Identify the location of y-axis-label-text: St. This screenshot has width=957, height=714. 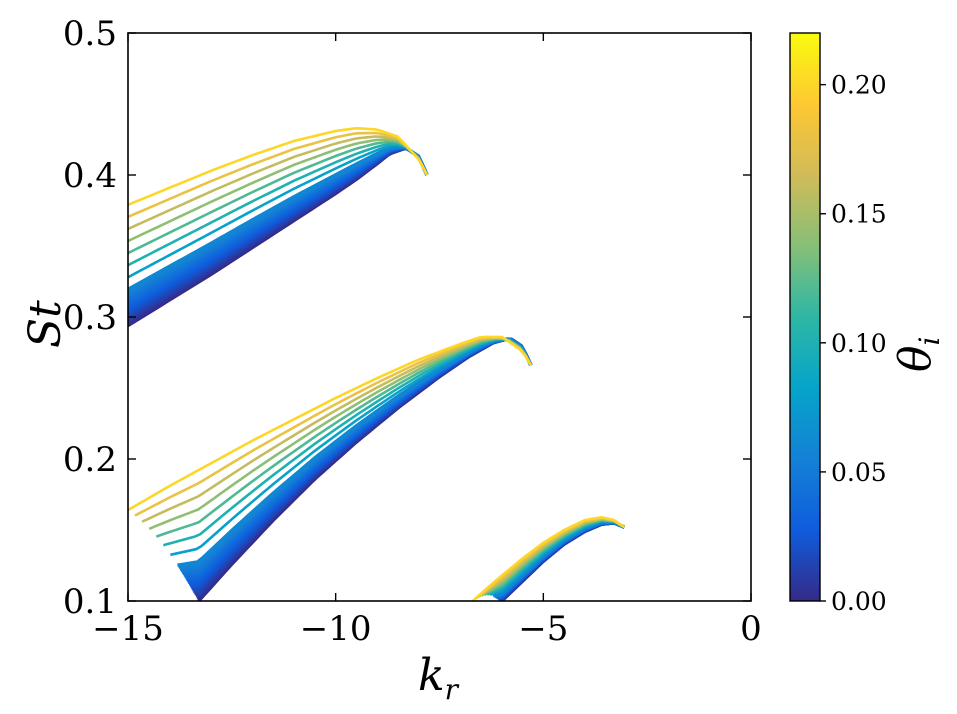
(45, 324).